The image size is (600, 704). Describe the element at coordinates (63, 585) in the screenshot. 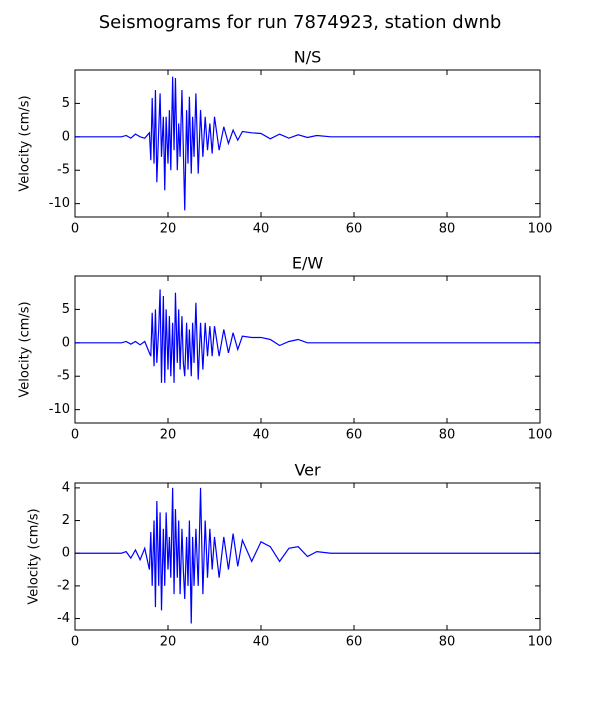

I see `y-tick-label: -2` at that location.